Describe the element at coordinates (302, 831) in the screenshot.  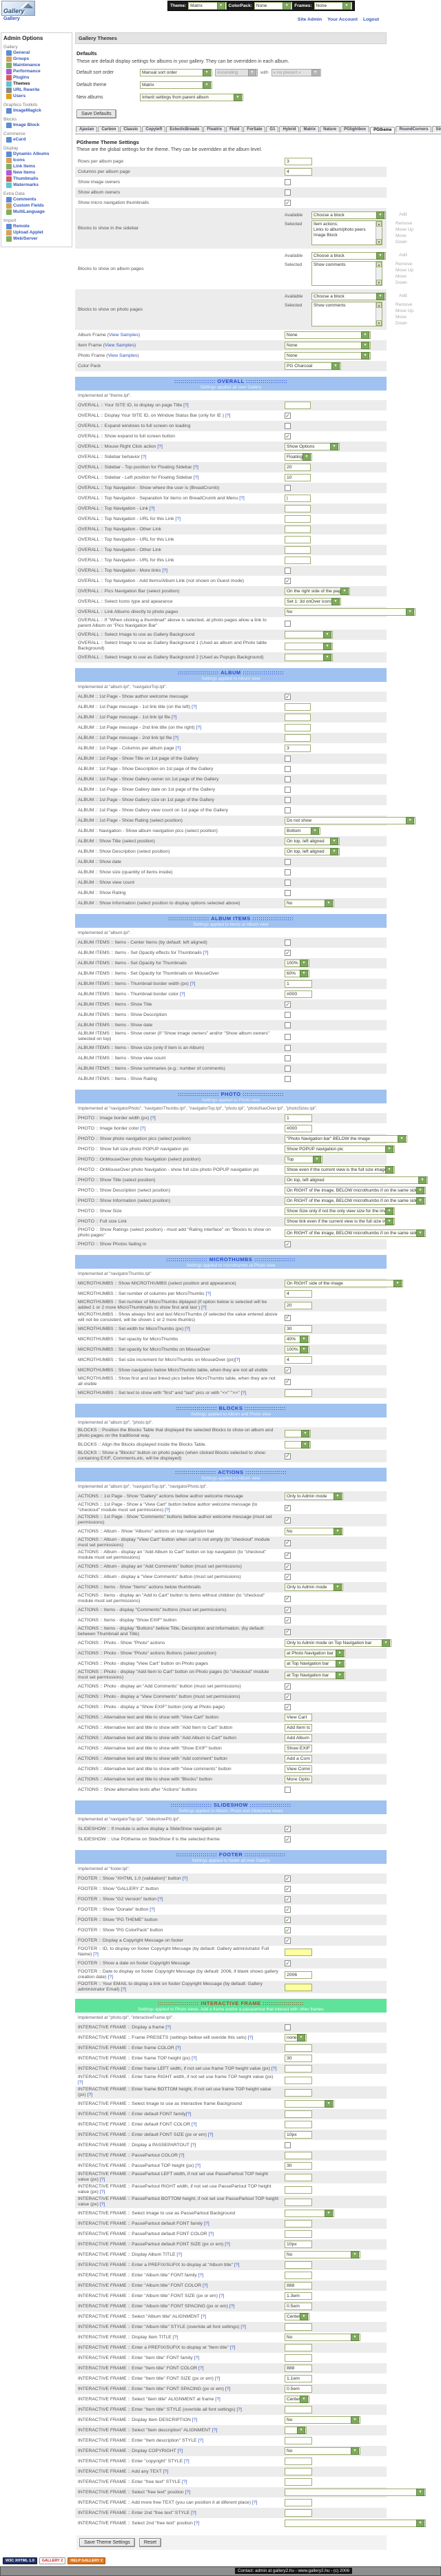
I see `setting-select: Bottom ▼` at that location.